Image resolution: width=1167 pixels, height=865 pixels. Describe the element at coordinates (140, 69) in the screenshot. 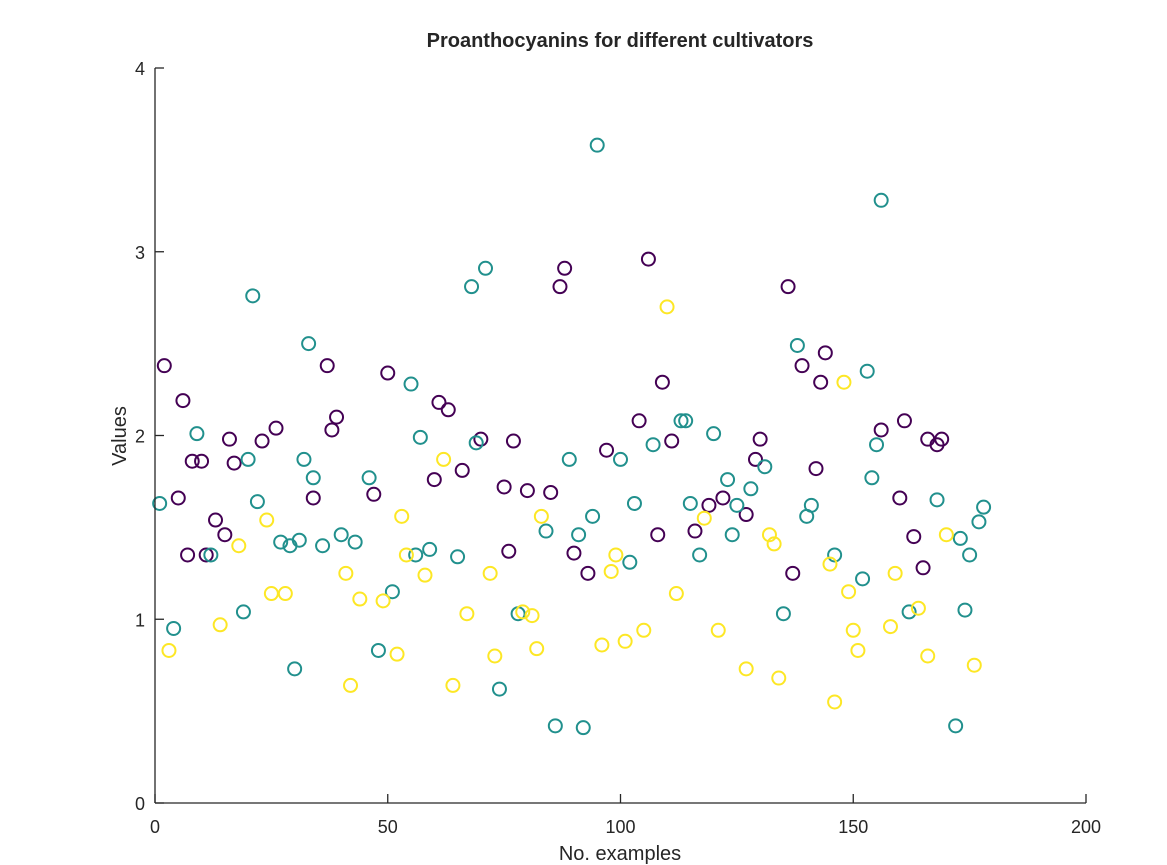

I see `y-tick-label: 4` at that location.